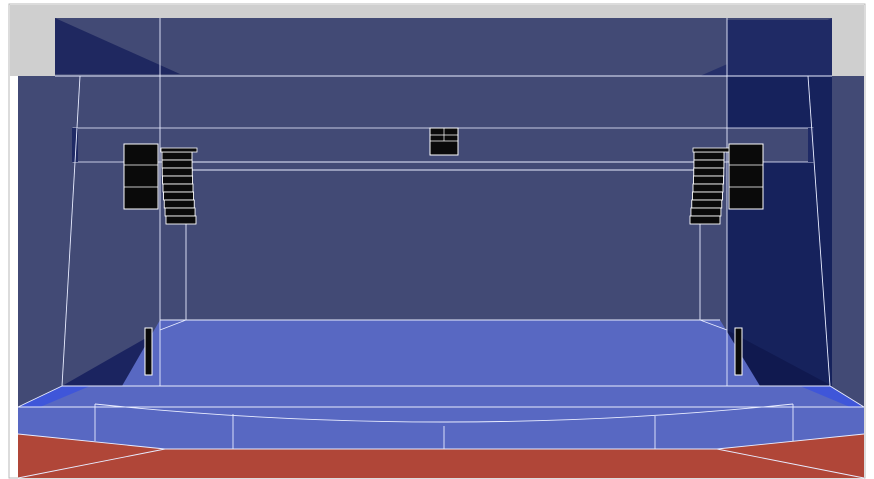  Describe the element at coordinates (738, 351) in the screenshot. I see `right-column-speaker` at that location.